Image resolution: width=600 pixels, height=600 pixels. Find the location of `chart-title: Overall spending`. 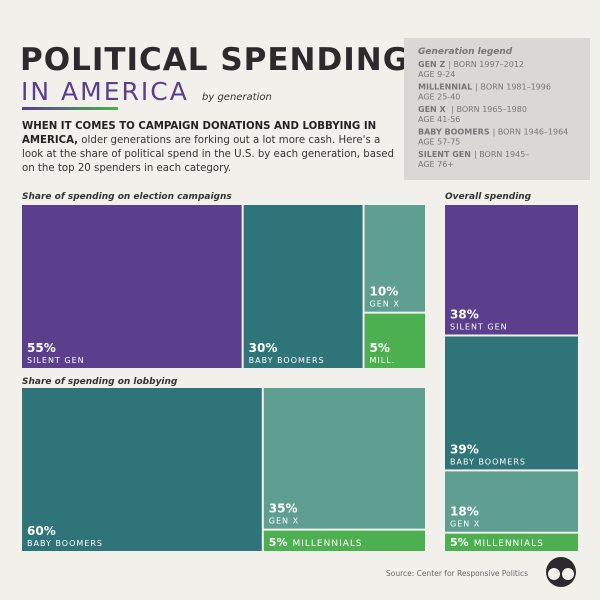

chart-title: Overall spending is located at coordinates (488, 197).